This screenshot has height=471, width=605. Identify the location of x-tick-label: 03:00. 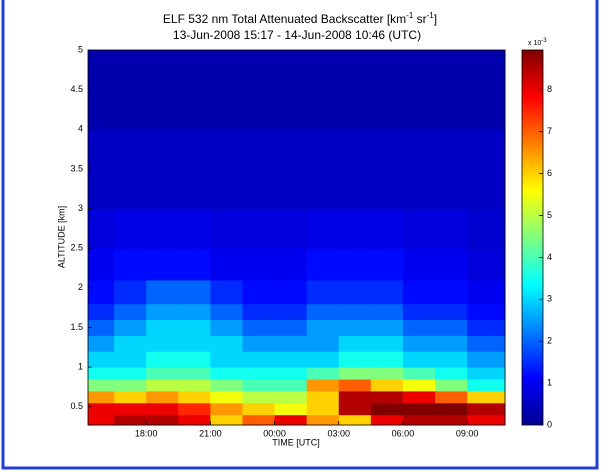
(338, 433).